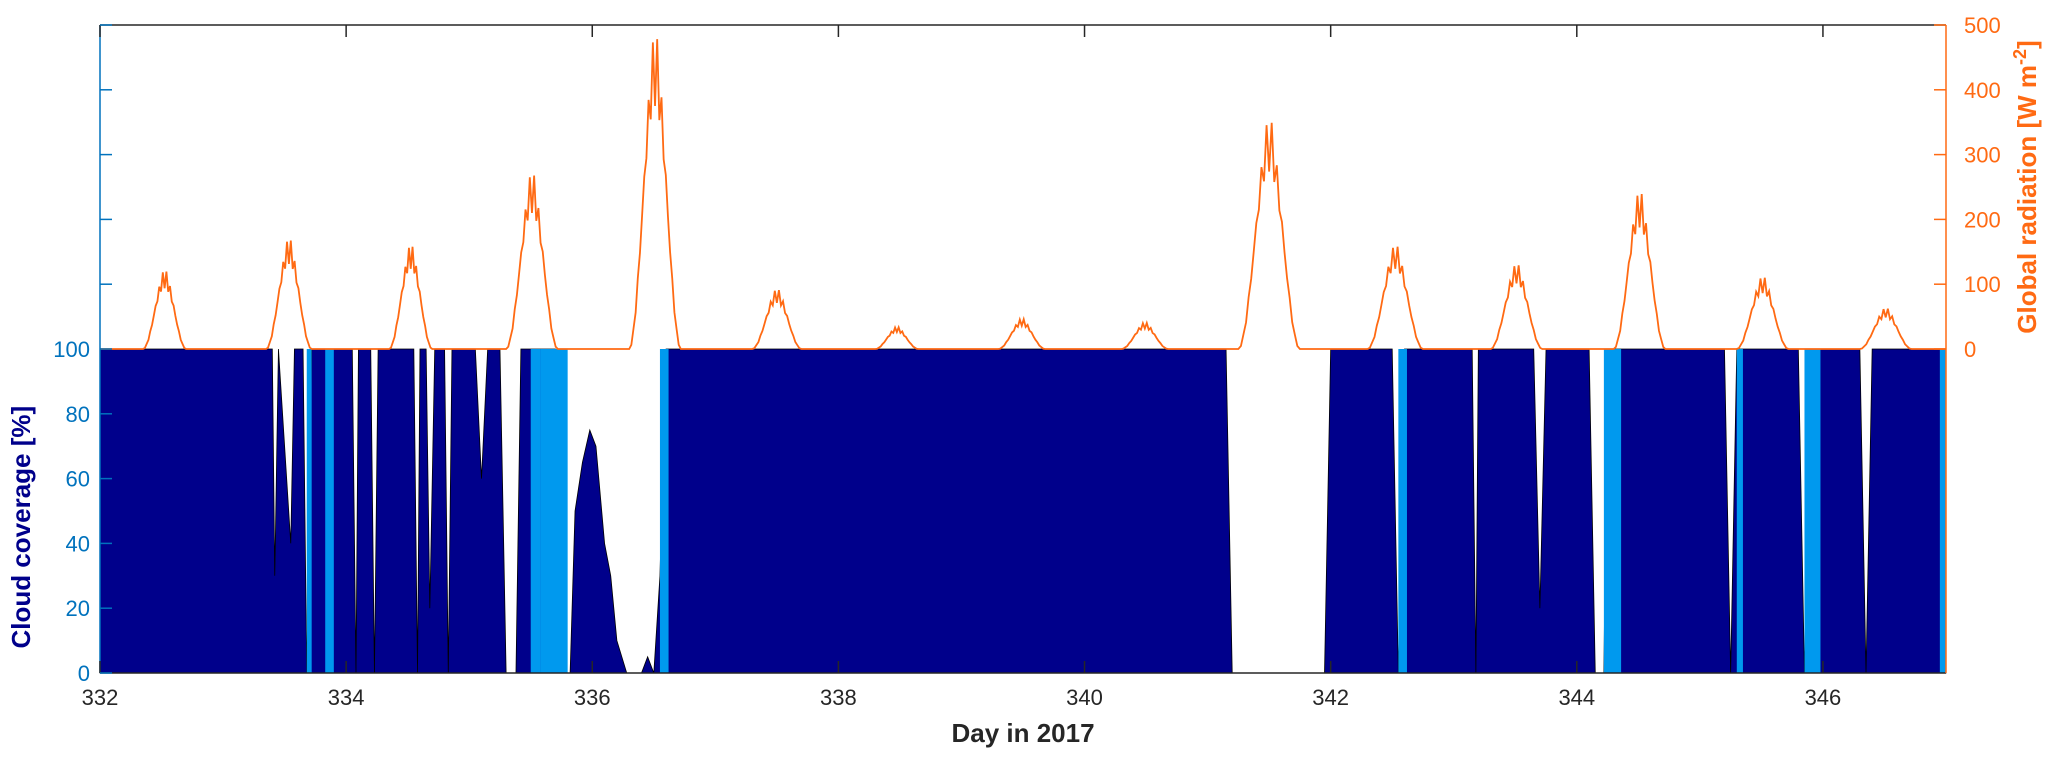 This screenshot has width=2067, height=772. I want to click on x-tick-label-334: 334, so click(346, 697).